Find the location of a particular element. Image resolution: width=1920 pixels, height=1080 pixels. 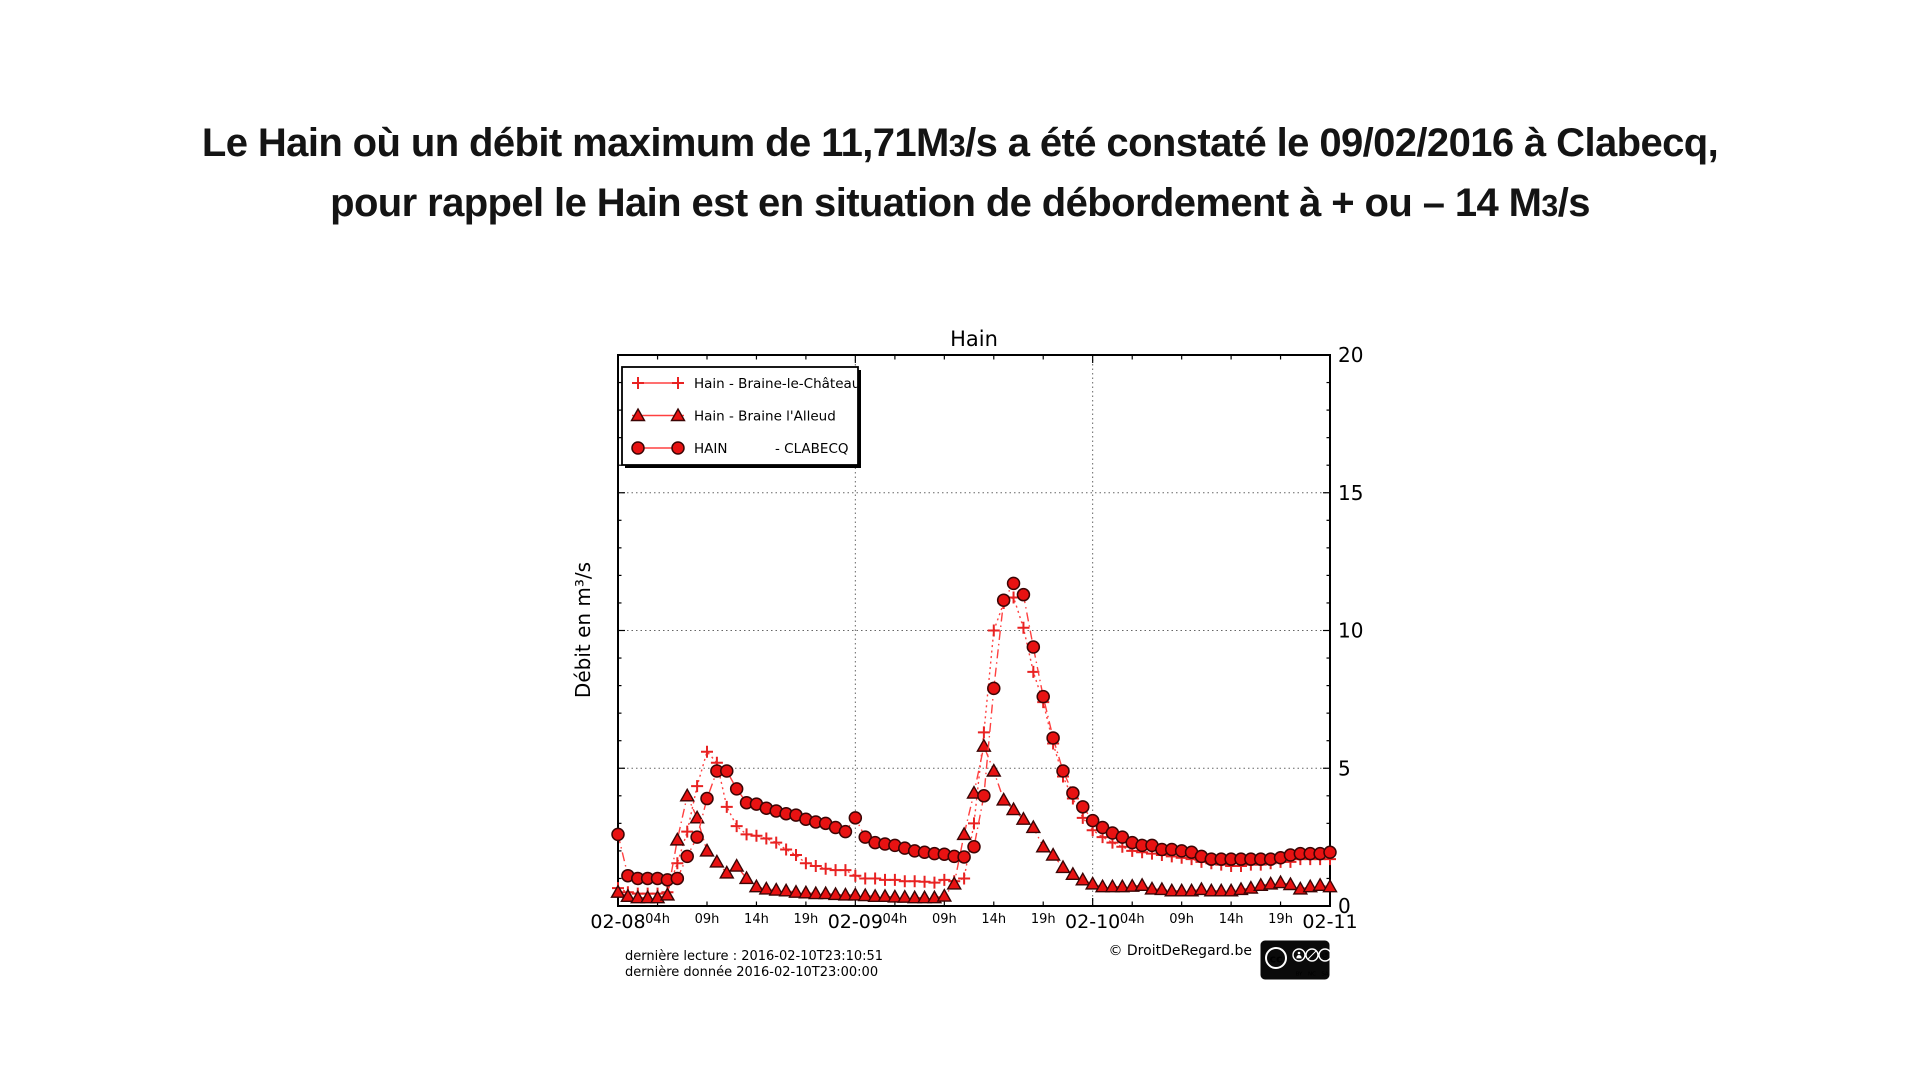

cc-nc-label: NC is located at coordinates (1312, 975).